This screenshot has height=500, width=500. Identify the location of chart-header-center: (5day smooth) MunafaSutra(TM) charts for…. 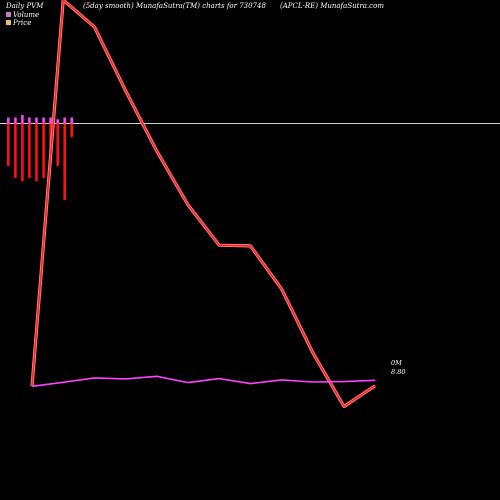
(174, 6).